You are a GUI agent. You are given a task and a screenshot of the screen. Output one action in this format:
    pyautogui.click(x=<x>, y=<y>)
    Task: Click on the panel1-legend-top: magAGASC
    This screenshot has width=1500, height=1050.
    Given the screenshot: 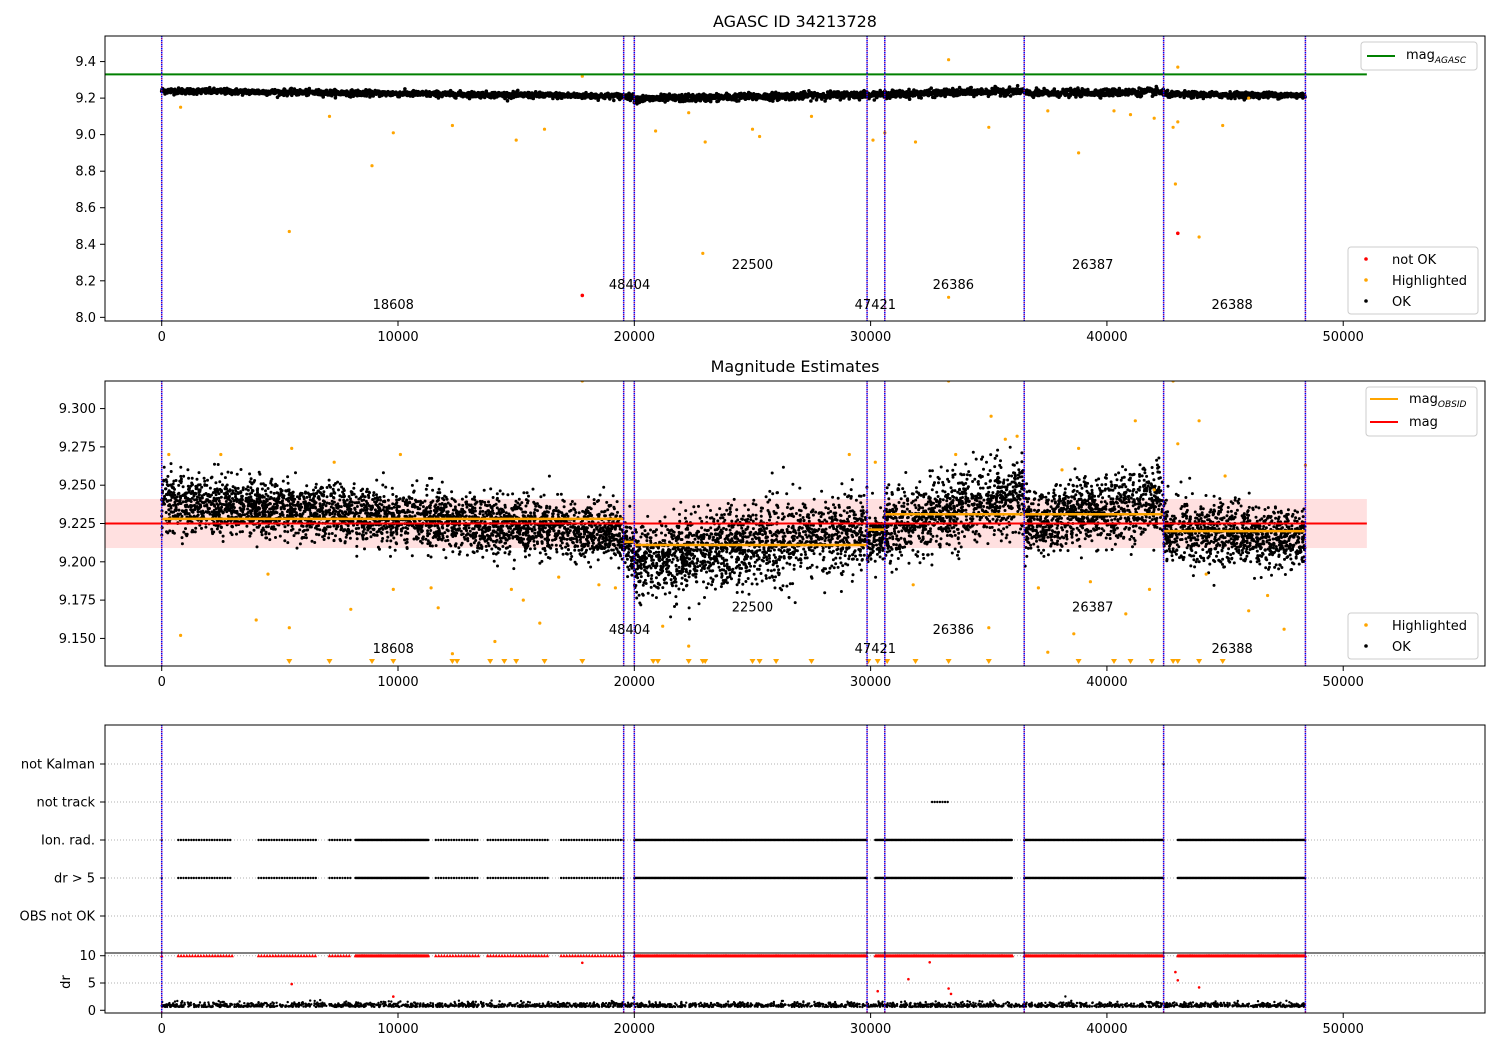 What is the action you would take?
    pyautogui.click(x=1419, y=56)
    